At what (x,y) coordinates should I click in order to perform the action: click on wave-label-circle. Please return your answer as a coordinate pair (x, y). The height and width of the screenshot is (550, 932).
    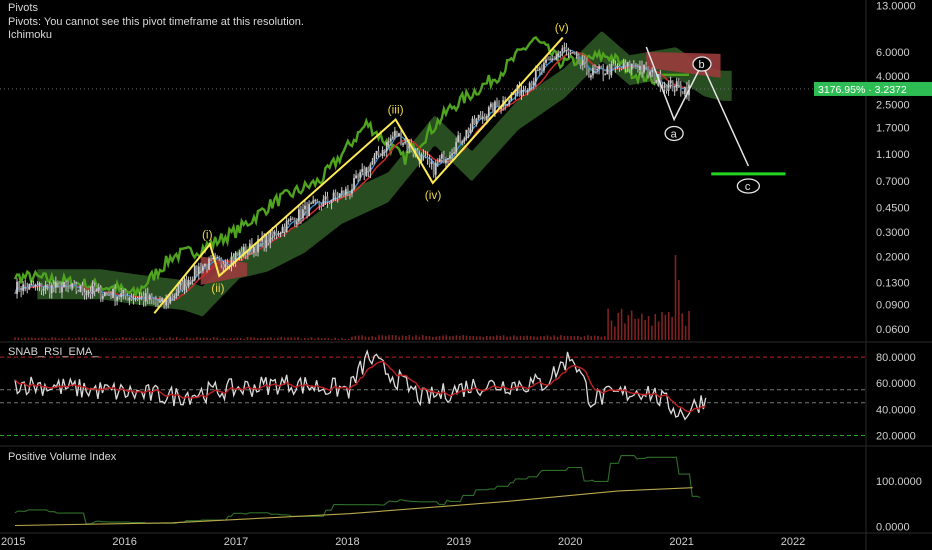
    Looking at the image, I should click on (748, 186).